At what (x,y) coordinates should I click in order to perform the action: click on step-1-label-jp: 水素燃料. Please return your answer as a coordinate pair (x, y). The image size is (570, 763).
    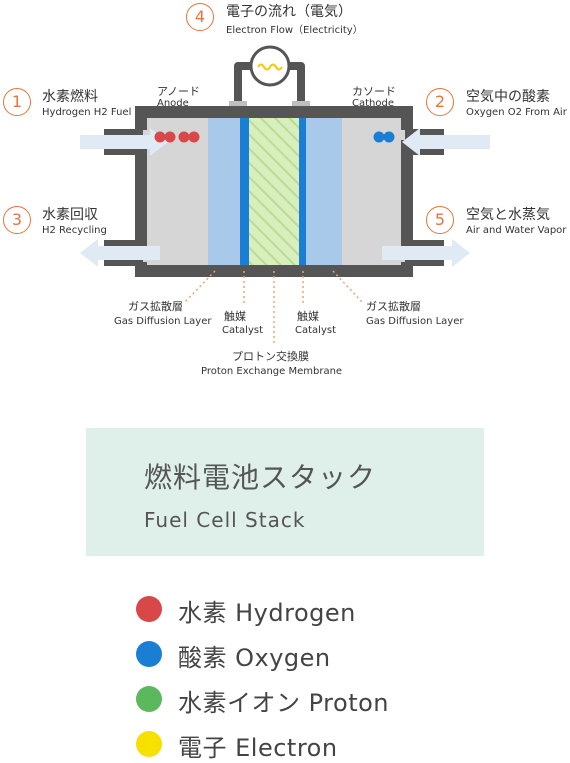
    Looking at the image, I should click on (70, 97).